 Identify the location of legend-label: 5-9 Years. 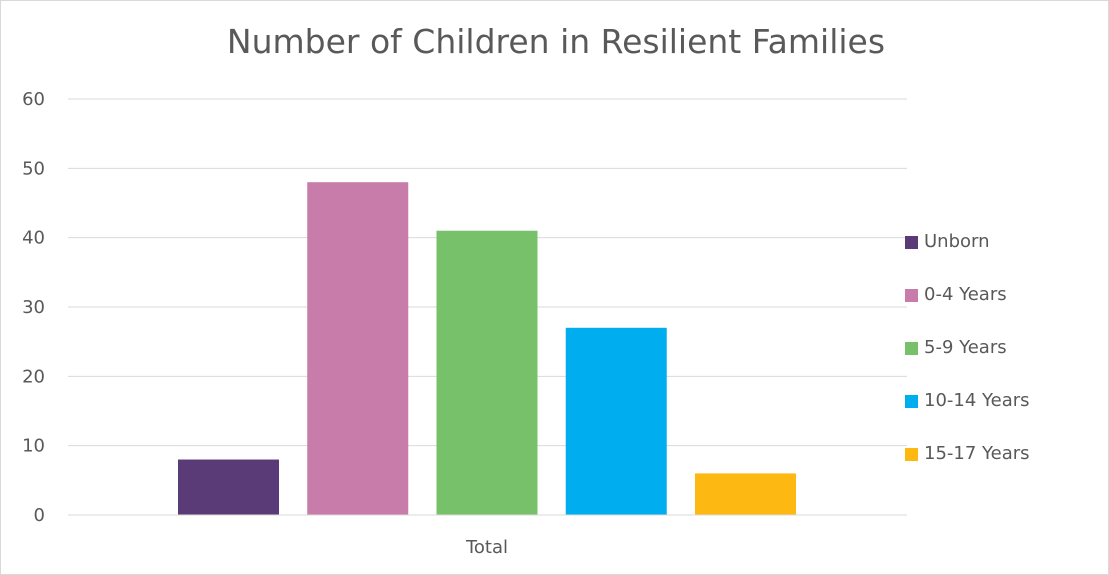
(965, 347).